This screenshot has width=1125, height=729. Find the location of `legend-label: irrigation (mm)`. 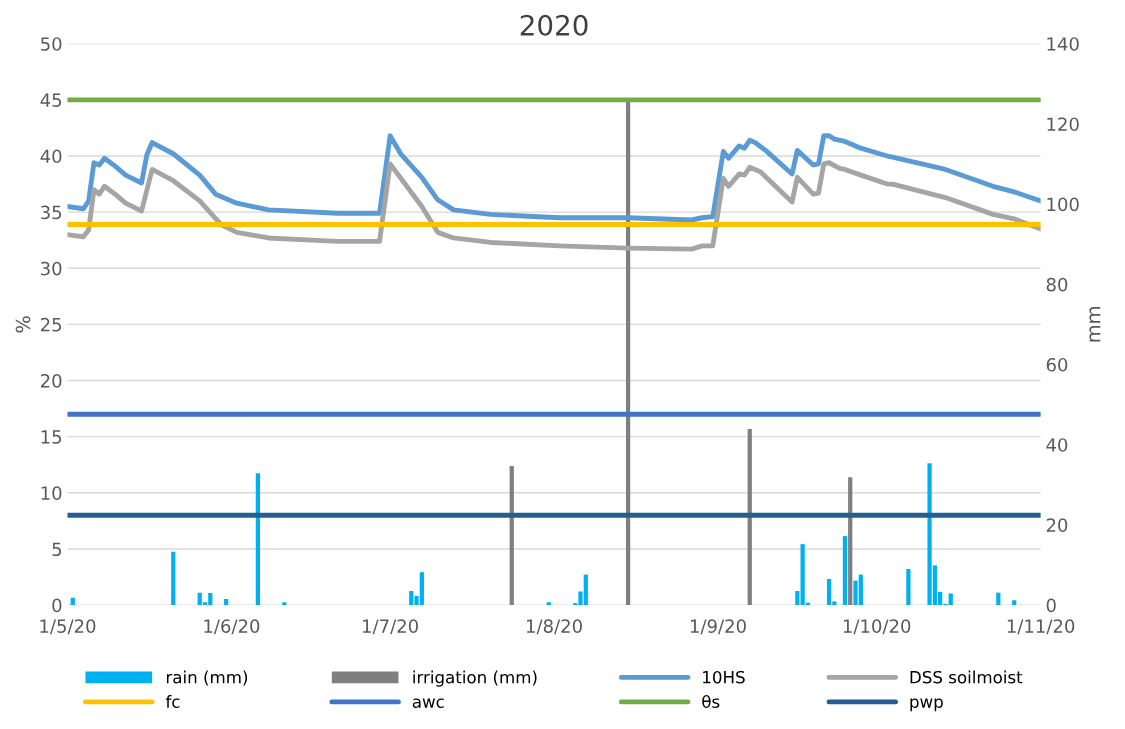

legend-label: irrigation (mm) is located at coordinates (475, 678).